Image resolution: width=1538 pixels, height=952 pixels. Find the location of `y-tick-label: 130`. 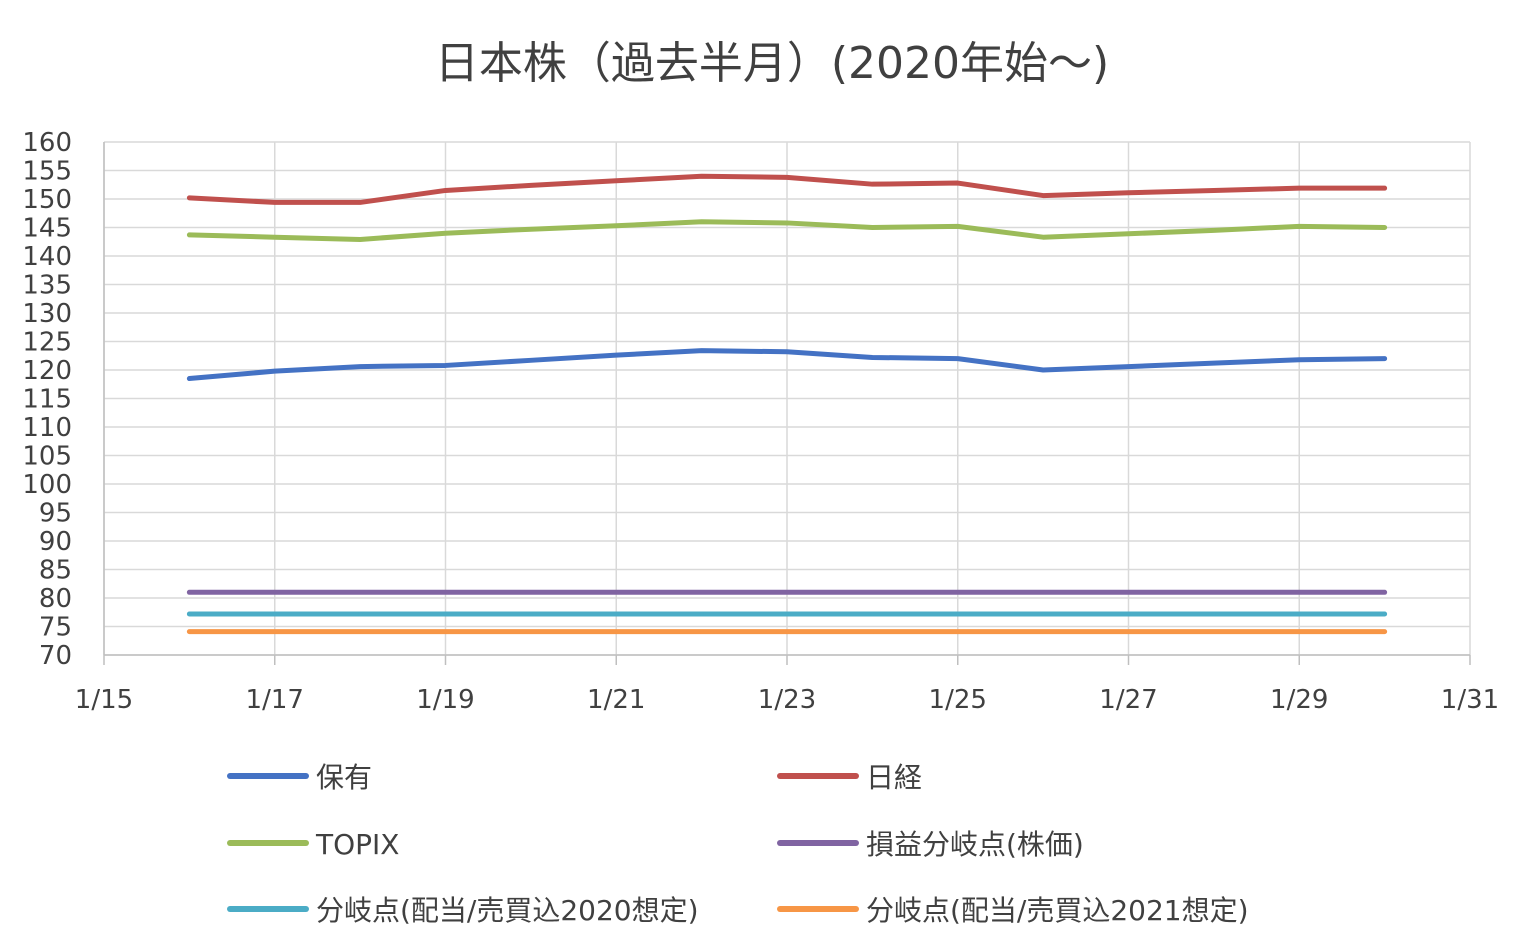

y-tick-label: 130 is located at coordinates (47, 314).